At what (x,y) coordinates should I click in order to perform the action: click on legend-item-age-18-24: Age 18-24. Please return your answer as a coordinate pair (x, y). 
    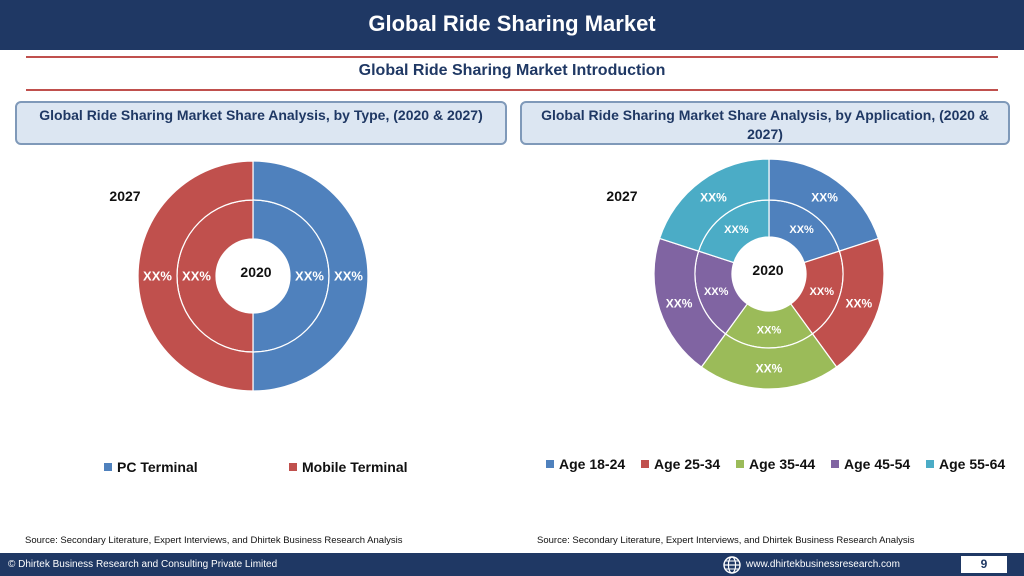
    Looking at the image, I should click on (585, 464).